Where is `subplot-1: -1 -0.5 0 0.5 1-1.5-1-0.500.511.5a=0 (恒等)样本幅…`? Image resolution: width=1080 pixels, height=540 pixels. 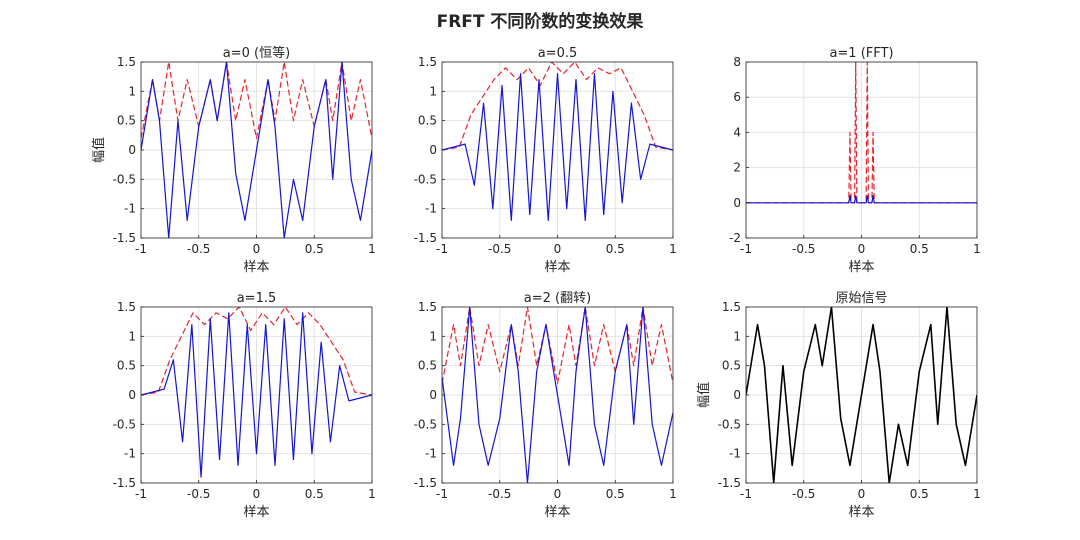
subplot-1: -1 -0.5 0 0.5 1-1.5-1-0.500.511.5a=0 (恒等)样本幅… is located at coordinates (233, 160).